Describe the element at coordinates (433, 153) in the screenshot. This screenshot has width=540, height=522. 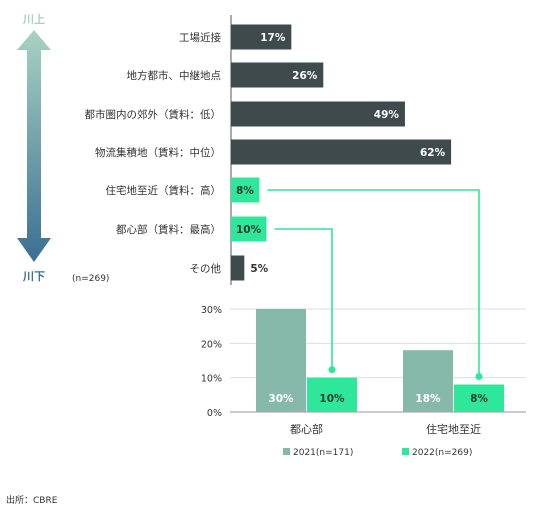
I see `hbar-data-label: 62%` at that location.